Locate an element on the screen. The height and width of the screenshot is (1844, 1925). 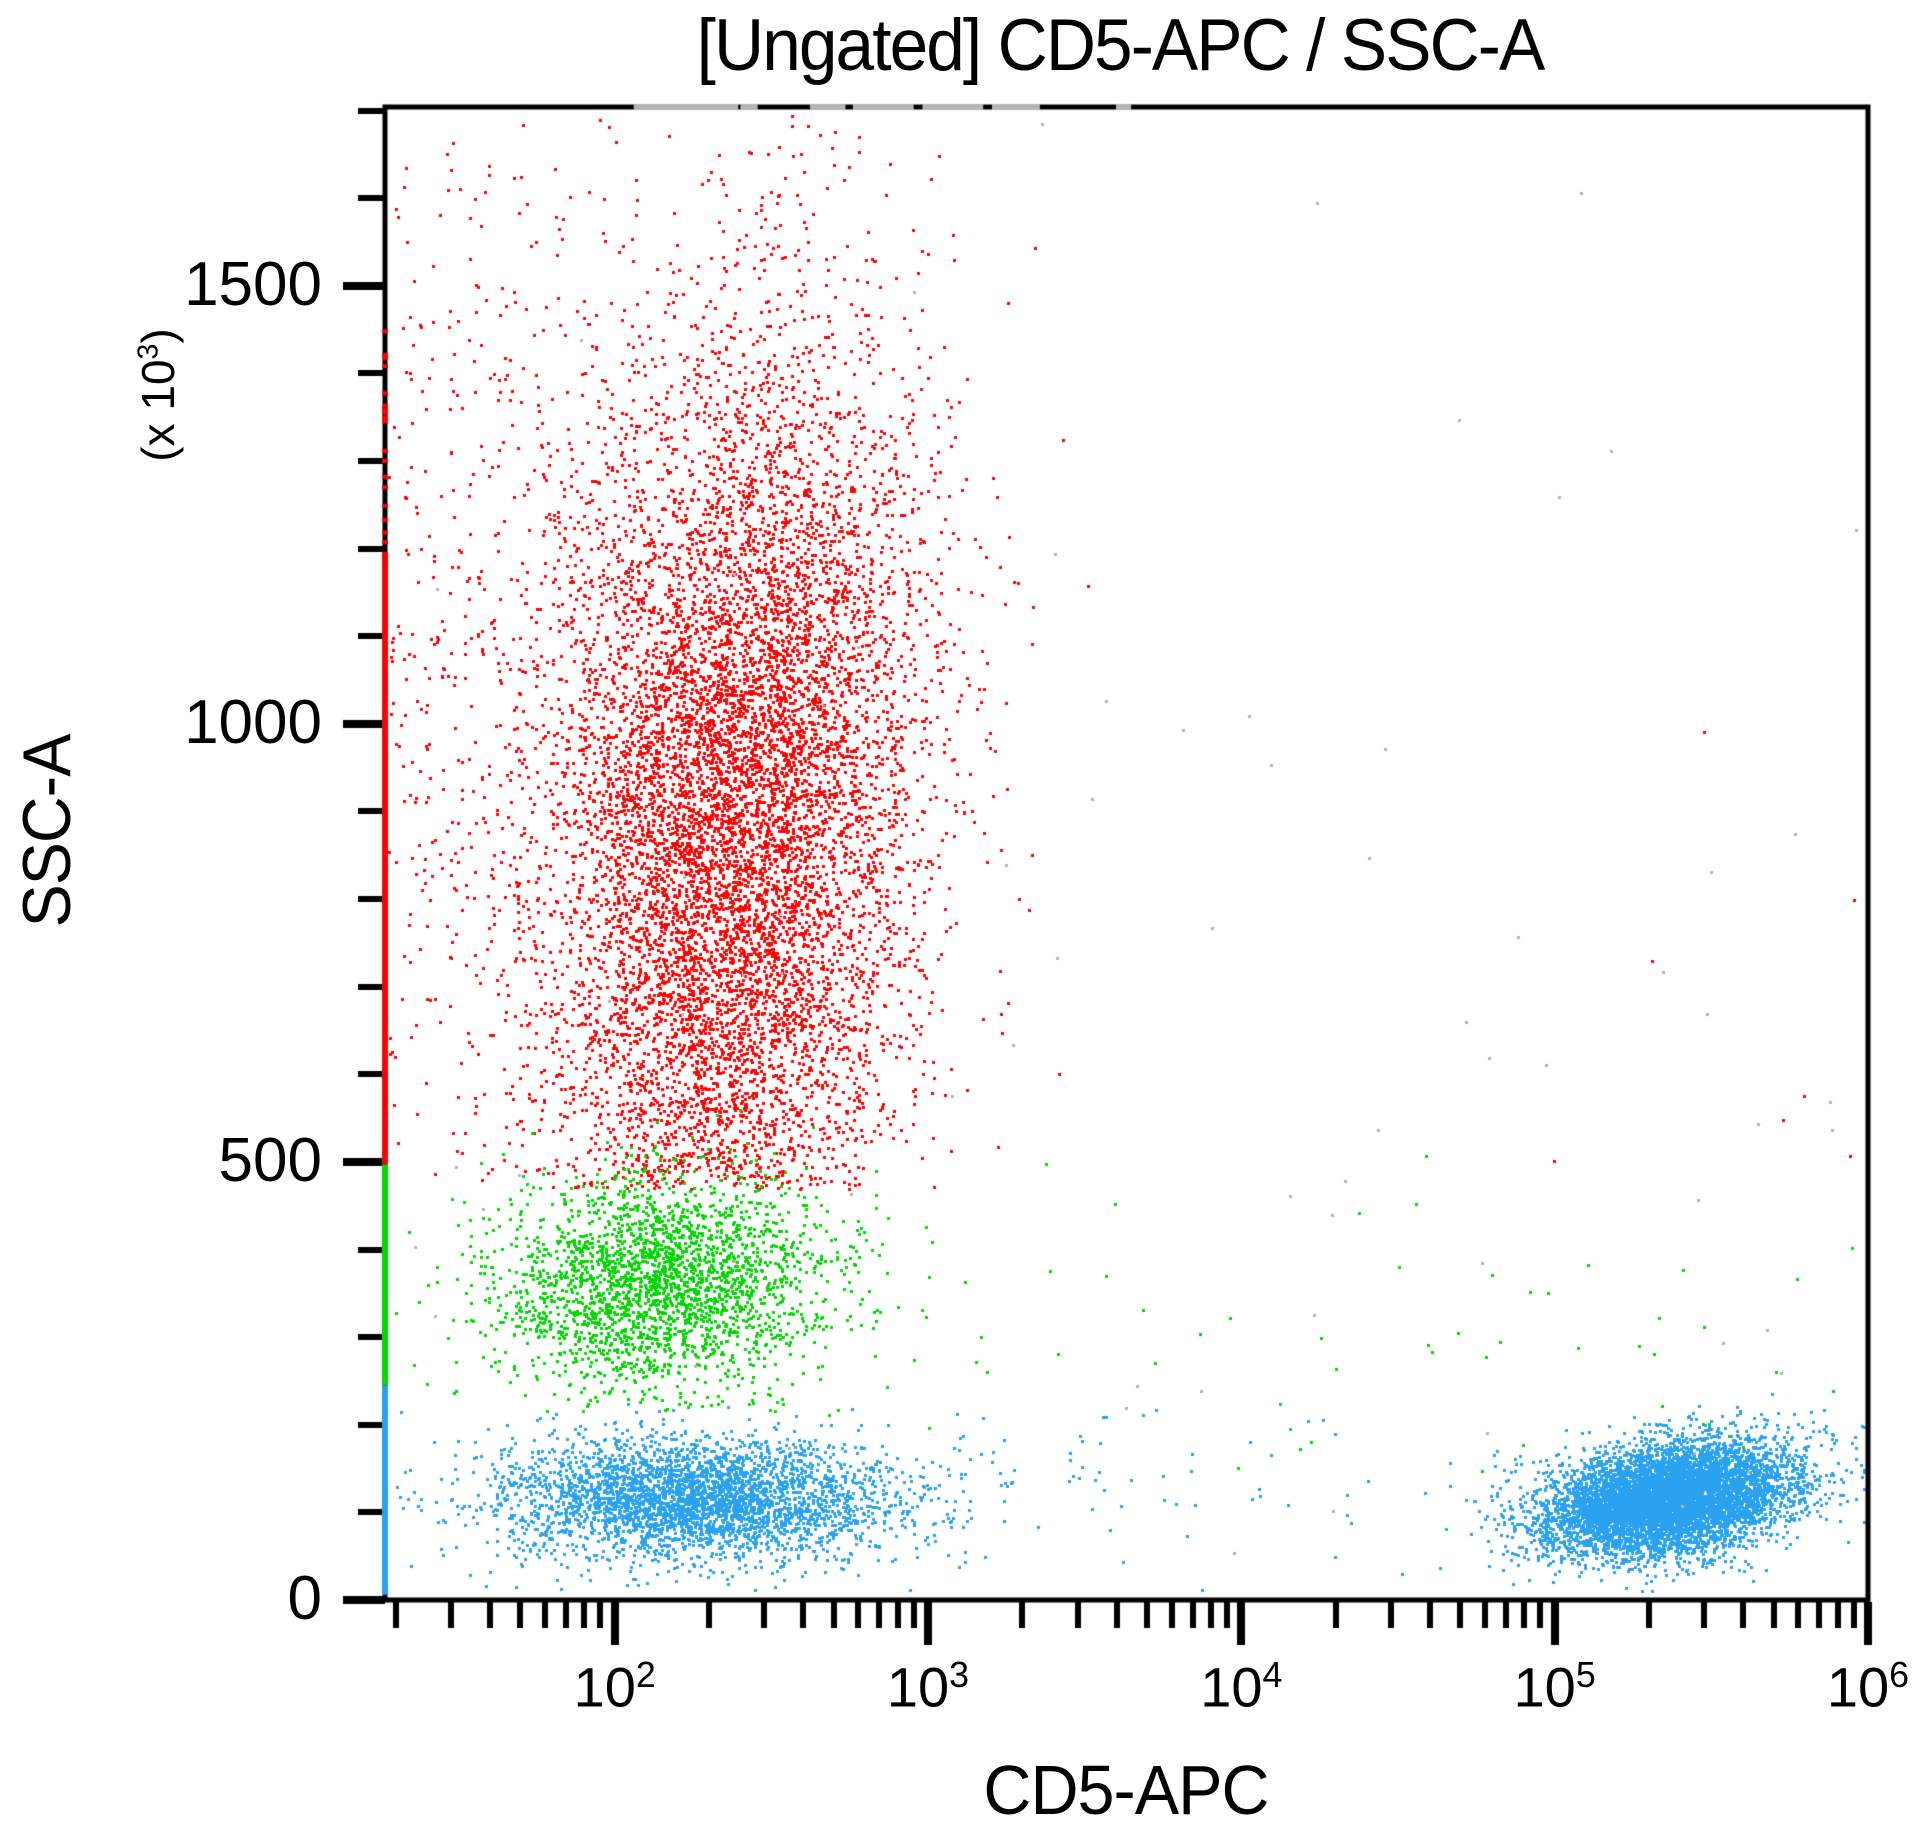
x-tick-exponent: 3 is located at coordinates (959, 1675).